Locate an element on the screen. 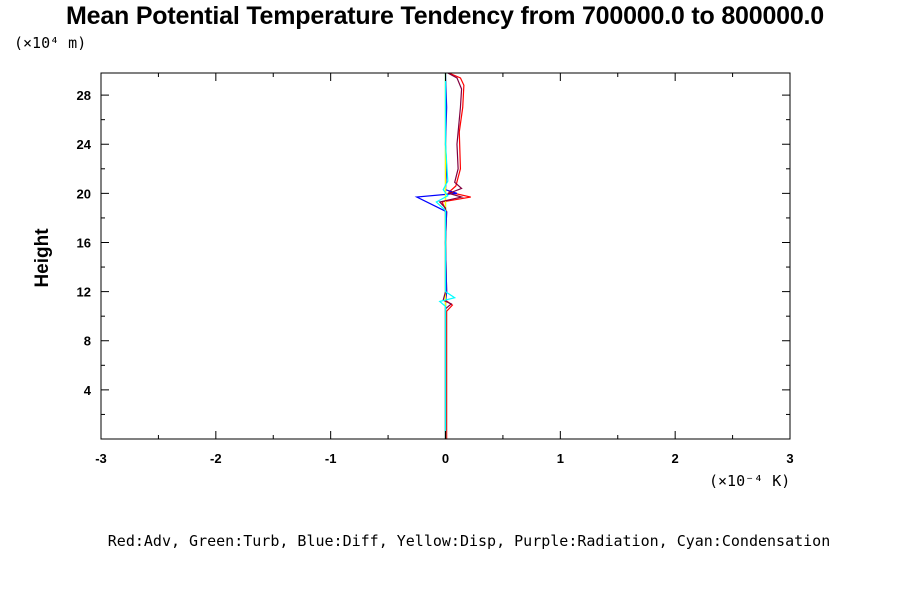 This screenshot has height=600, width=900. x-tick-label: 2 is located at coordinates (675, 458).